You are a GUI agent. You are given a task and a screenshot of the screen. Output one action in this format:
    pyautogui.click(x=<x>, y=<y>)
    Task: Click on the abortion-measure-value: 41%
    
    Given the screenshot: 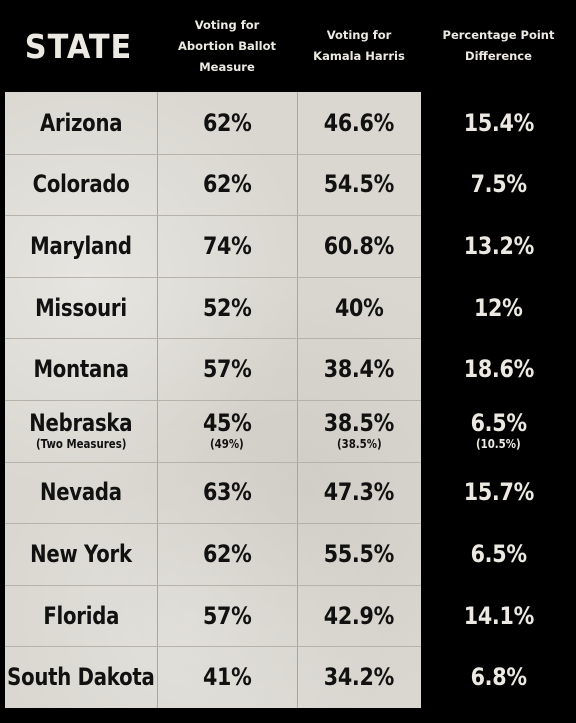 What is the action you would take?
    pyautogui.click(x=227, y=677)
    